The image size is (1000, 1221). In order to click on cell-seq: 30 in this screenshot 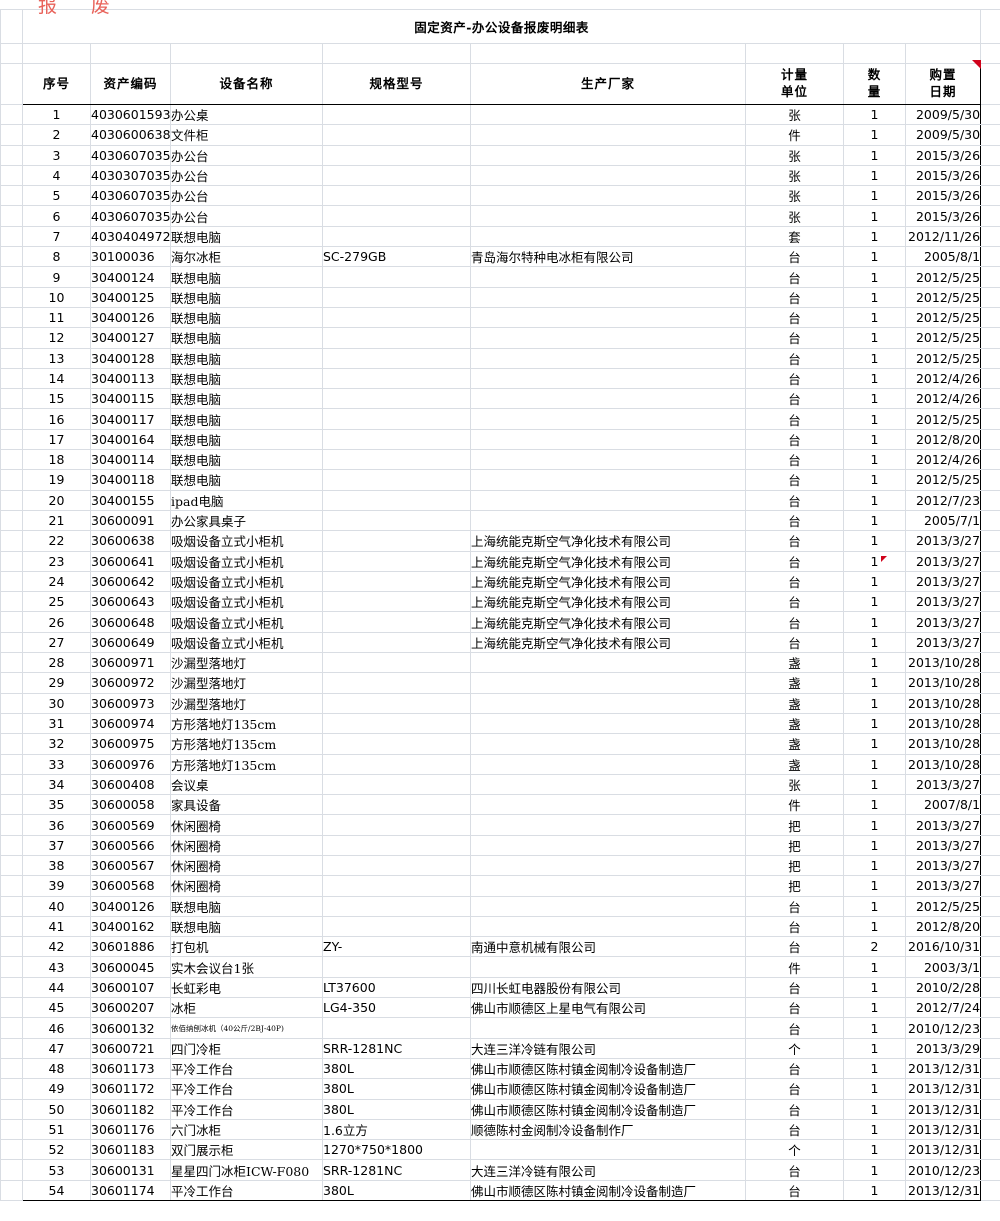, I will do `click(56, 703)`.